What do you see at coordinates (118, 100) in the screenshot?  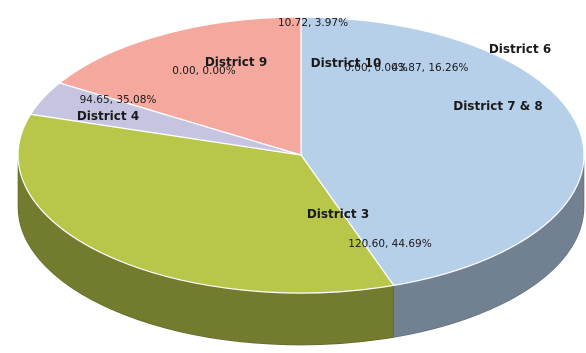 I see `label-value-district-4: 94.65, 35.08%` at bounding box center [118, 100].